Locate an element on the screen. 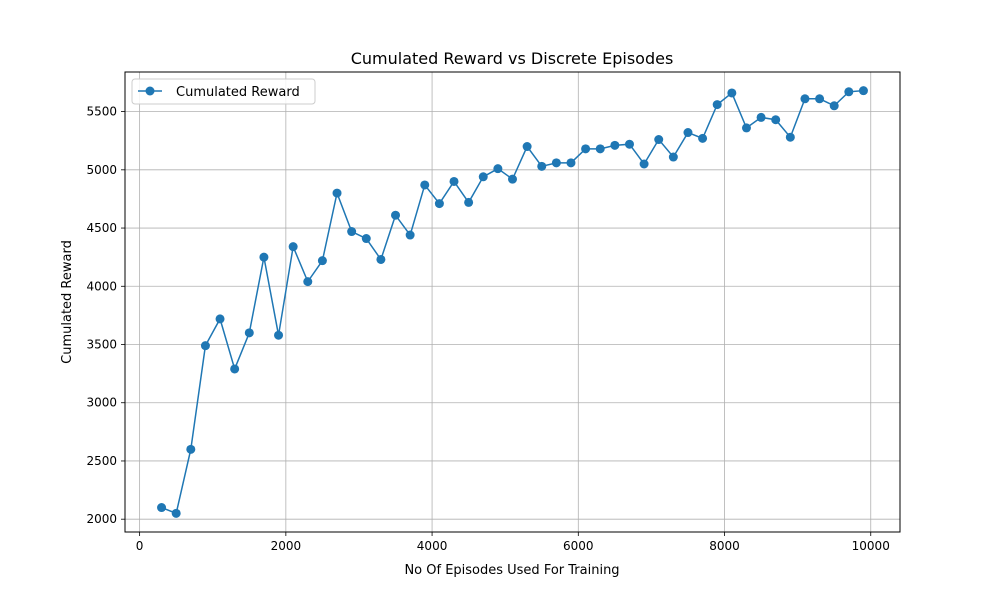 This screenshot has width=1000, height=600. x-ticks: 0 2000 4000 6000 8000 10000 is located at coordinates (513, 542).